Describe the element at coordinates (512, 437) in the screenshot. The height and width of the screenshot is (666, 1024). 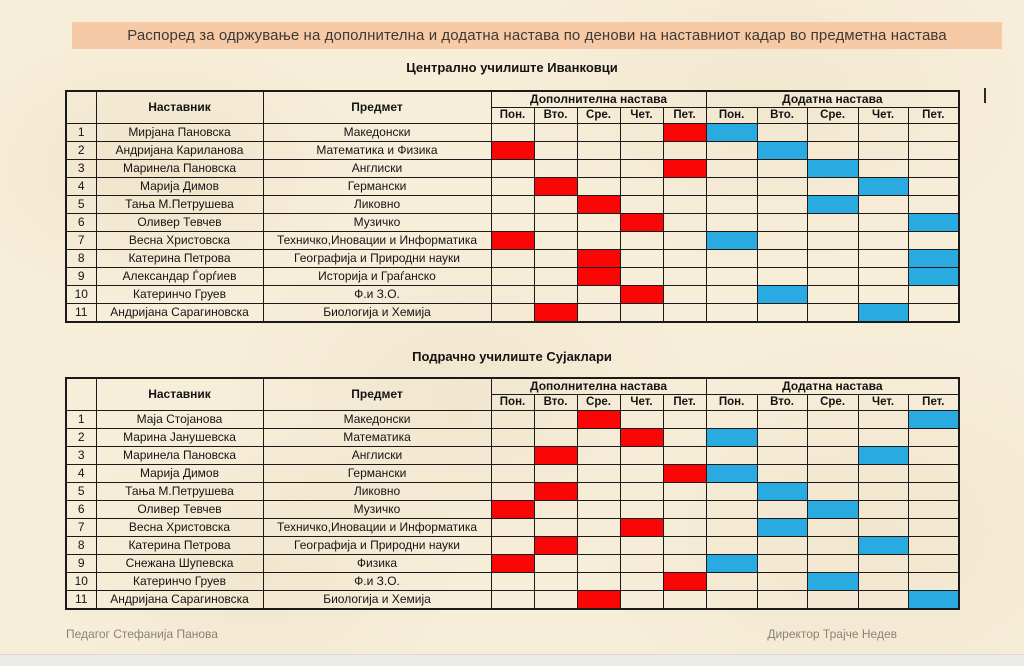
I see `table-row: 2 Марина Јанушевска Математика` at that location.